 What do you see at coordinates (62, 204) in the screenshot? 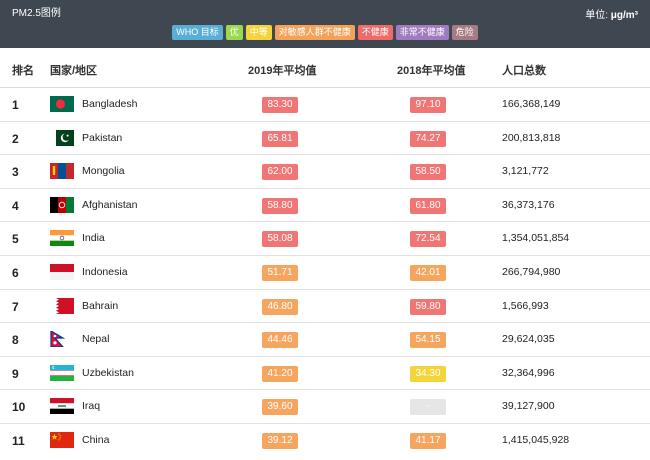
I see `afghanistan-flag` at bounding box center [62, 204].